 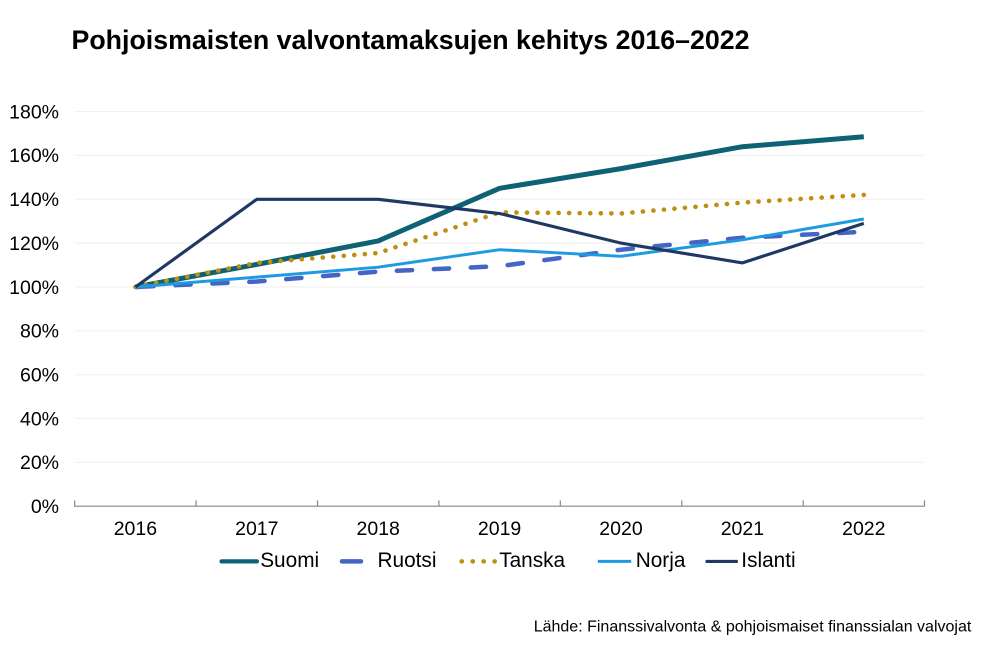 What do you see at coordinates (34, 288) in the screenshot?
I see `svg-text: 100%` at bounding box center [34, 288].